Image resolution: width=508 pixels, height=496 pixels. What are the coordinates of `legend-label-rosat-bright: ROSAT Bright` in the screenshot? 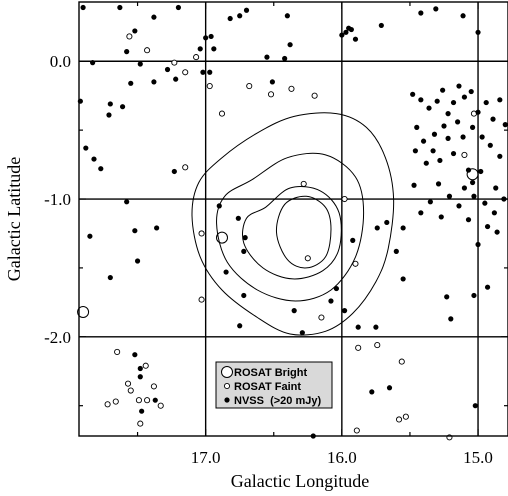 It's located at (270, 373).